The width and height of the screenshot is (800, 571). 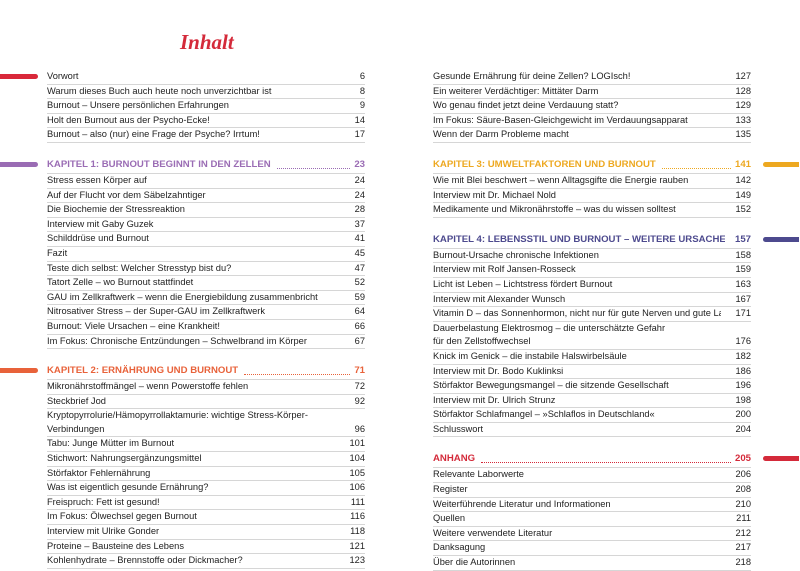 I want to click on entry-title: Tatort Zelle – wo Burnout stattfindet, so click(x=120, y=282).